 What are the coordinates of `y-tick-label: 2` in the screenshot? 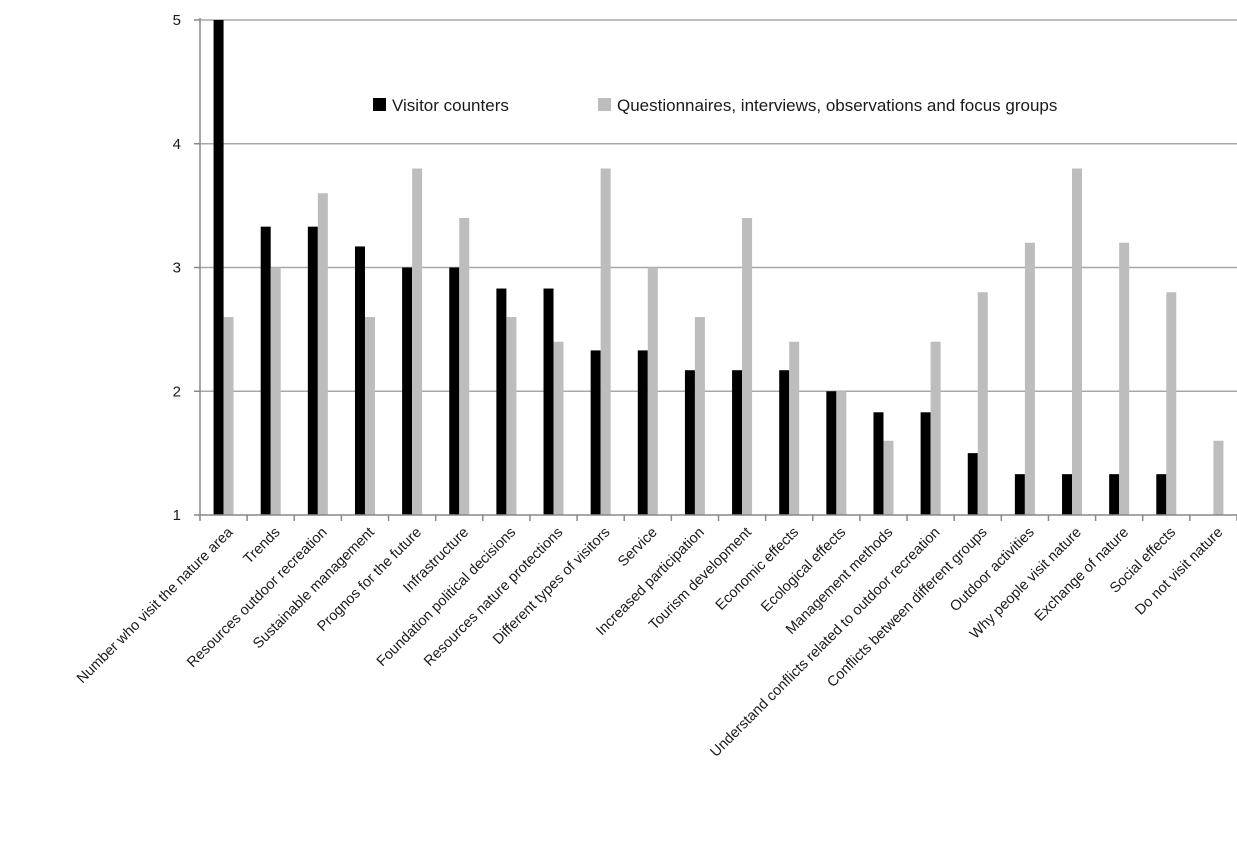 It's located at (177, 391).